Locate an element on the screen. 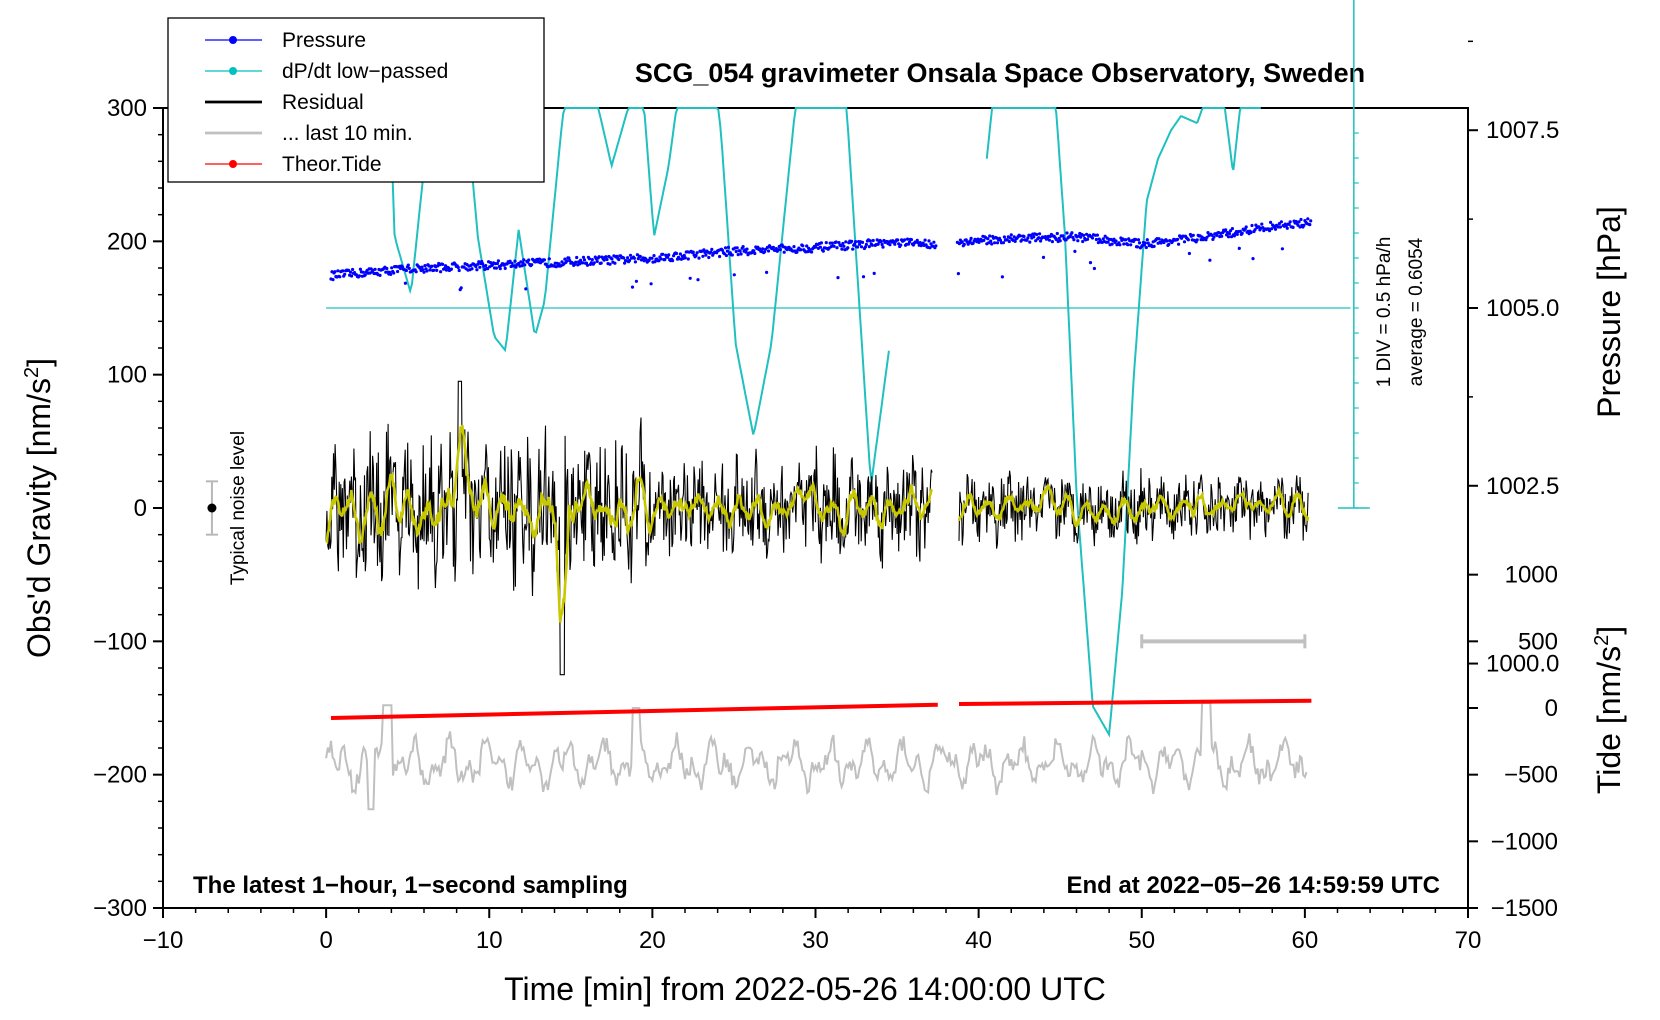 This screenshot has width=1660, height=1020. pressure-axis-title: Pressure [hPa] is located at coordinates (1609, 312).